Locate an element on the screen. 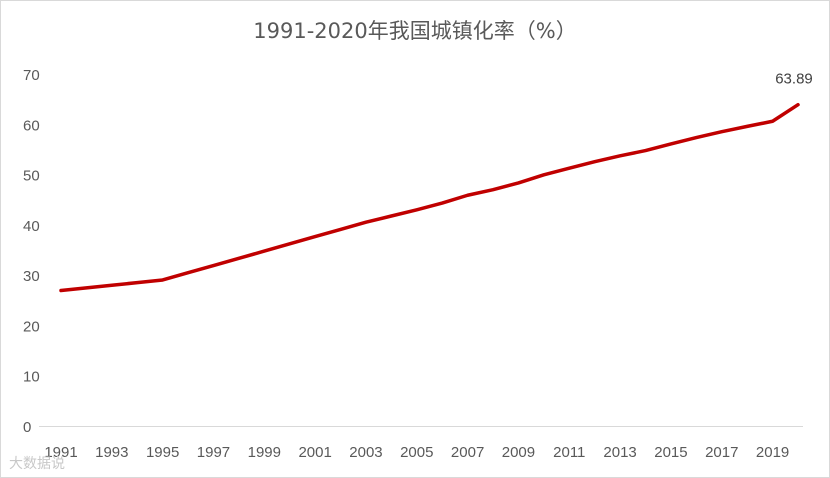 This screenshot has height=478, width=830. x-tick-label: 2005 is located at coordinates (416, 452).